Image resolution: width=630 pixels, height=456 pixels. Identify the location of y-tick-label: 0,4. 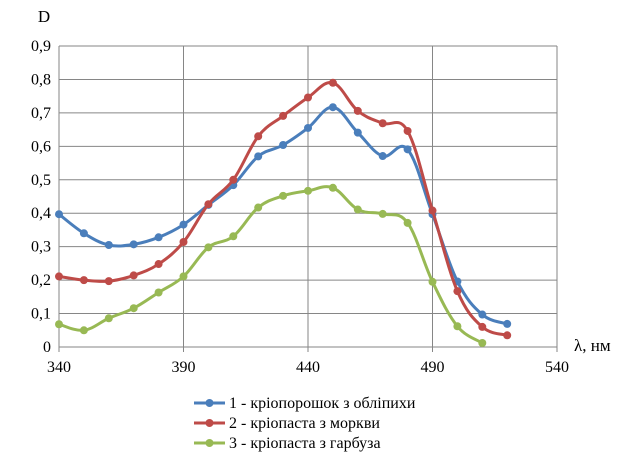
(41, 213).